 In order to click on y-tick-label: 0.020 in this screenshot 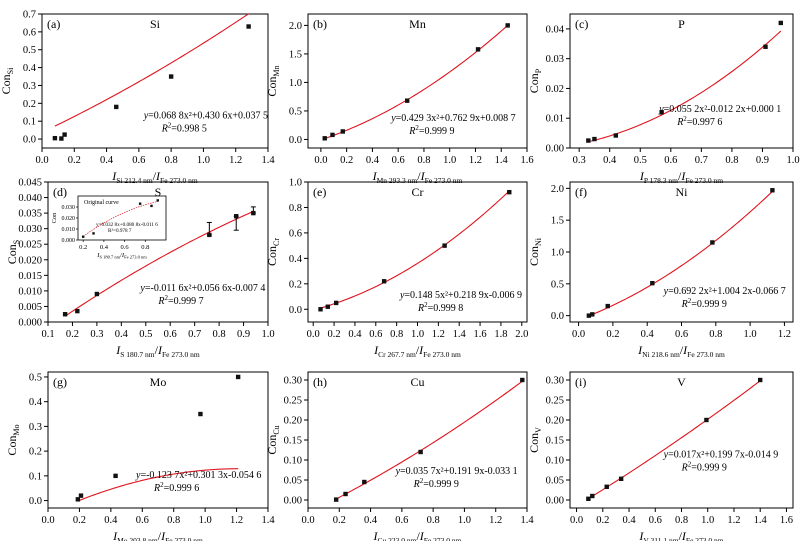, I will do `click(30, 260)`.